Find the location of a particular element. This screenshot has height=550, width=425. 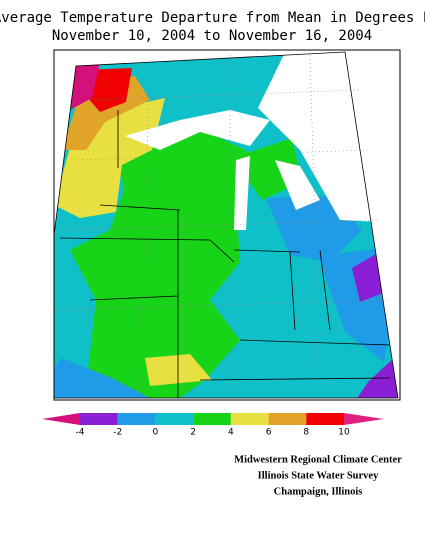

legend-tick-label: 2 is located at coordinates (193, 433).